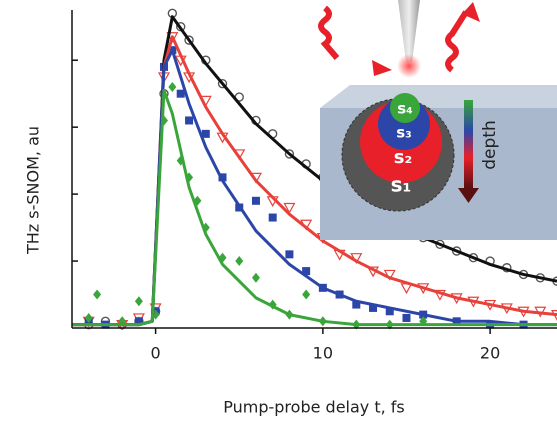  What do you see at coordinates (33, 190) in the screenshot?
I see `y-axis-label: THz s-SNOM, au` at bounding box center [33, 190].